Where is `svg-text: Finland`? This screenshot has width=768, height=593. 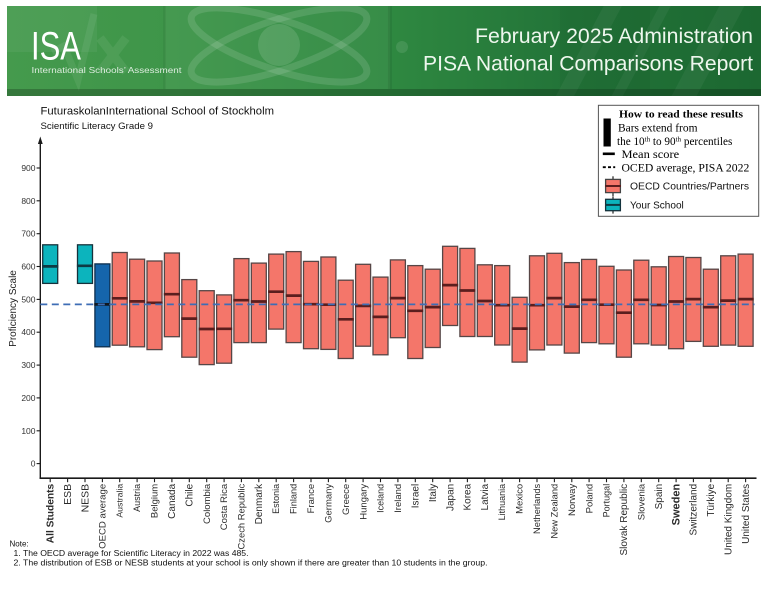 svg-text: Finland is located at coordinates (294, 499).